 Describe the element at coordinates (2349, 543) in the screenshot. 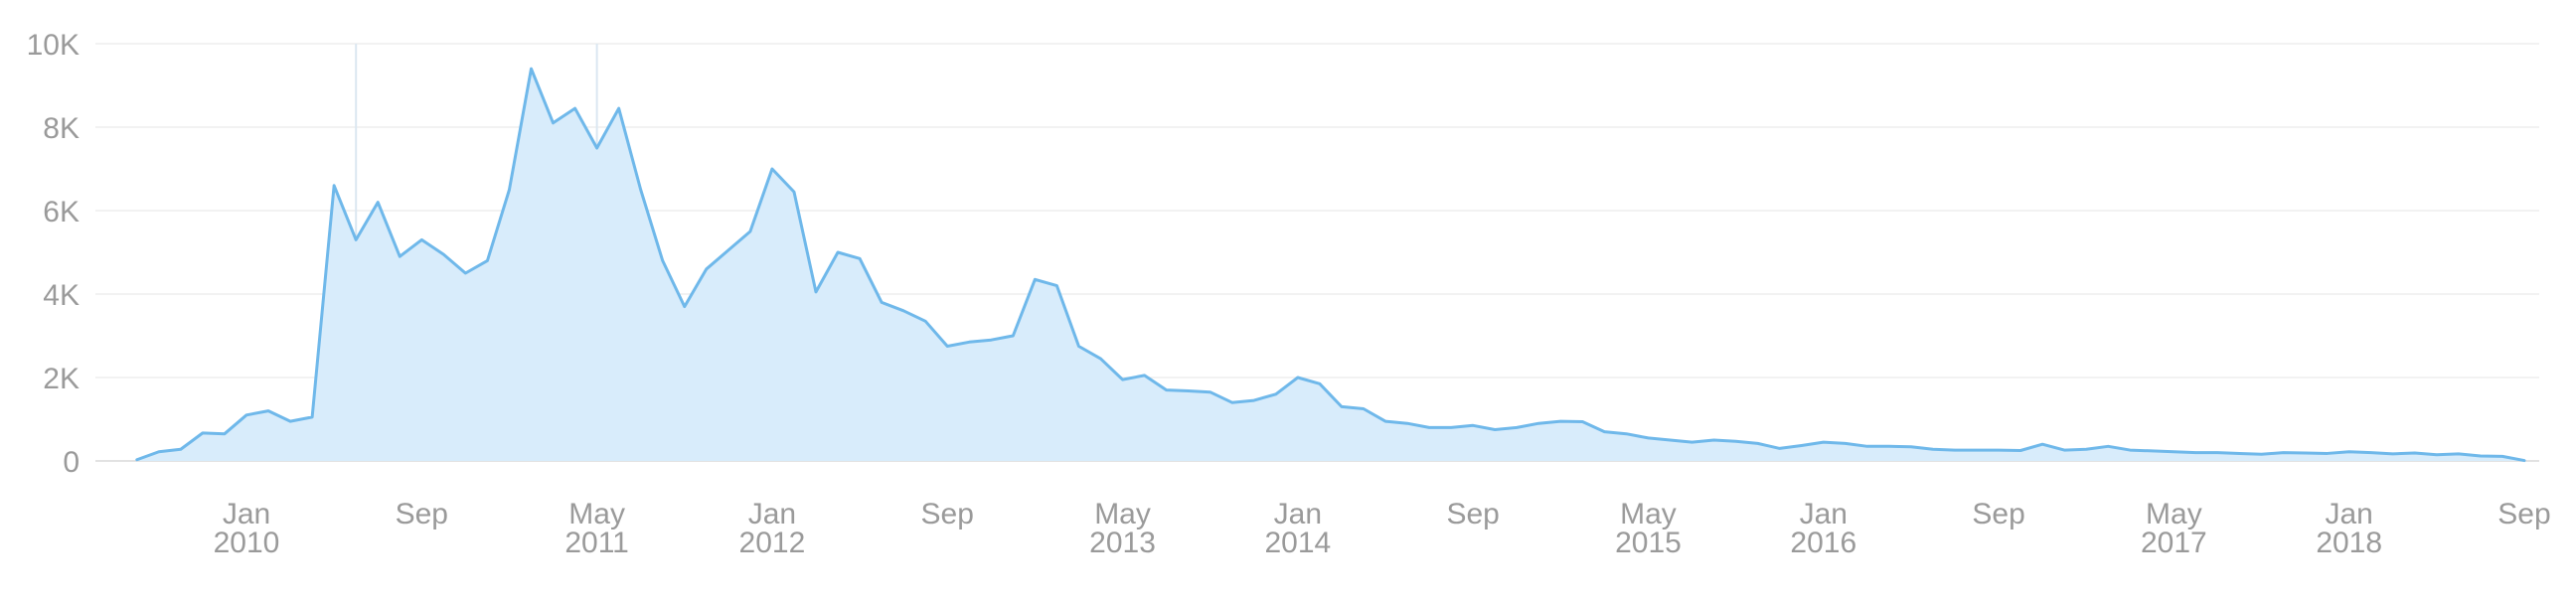

I see `x-tick-year-label: 2018` at that location.